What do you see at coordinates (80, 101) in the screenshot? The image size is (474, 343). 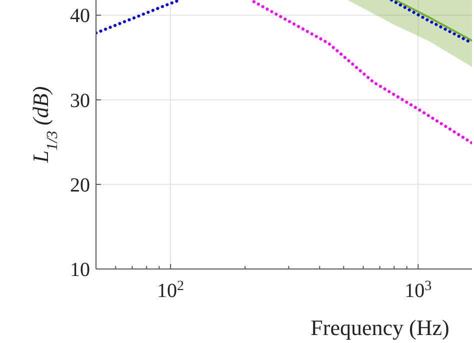 I see `y-tick-label: 30` at bounding box center [80, 101].